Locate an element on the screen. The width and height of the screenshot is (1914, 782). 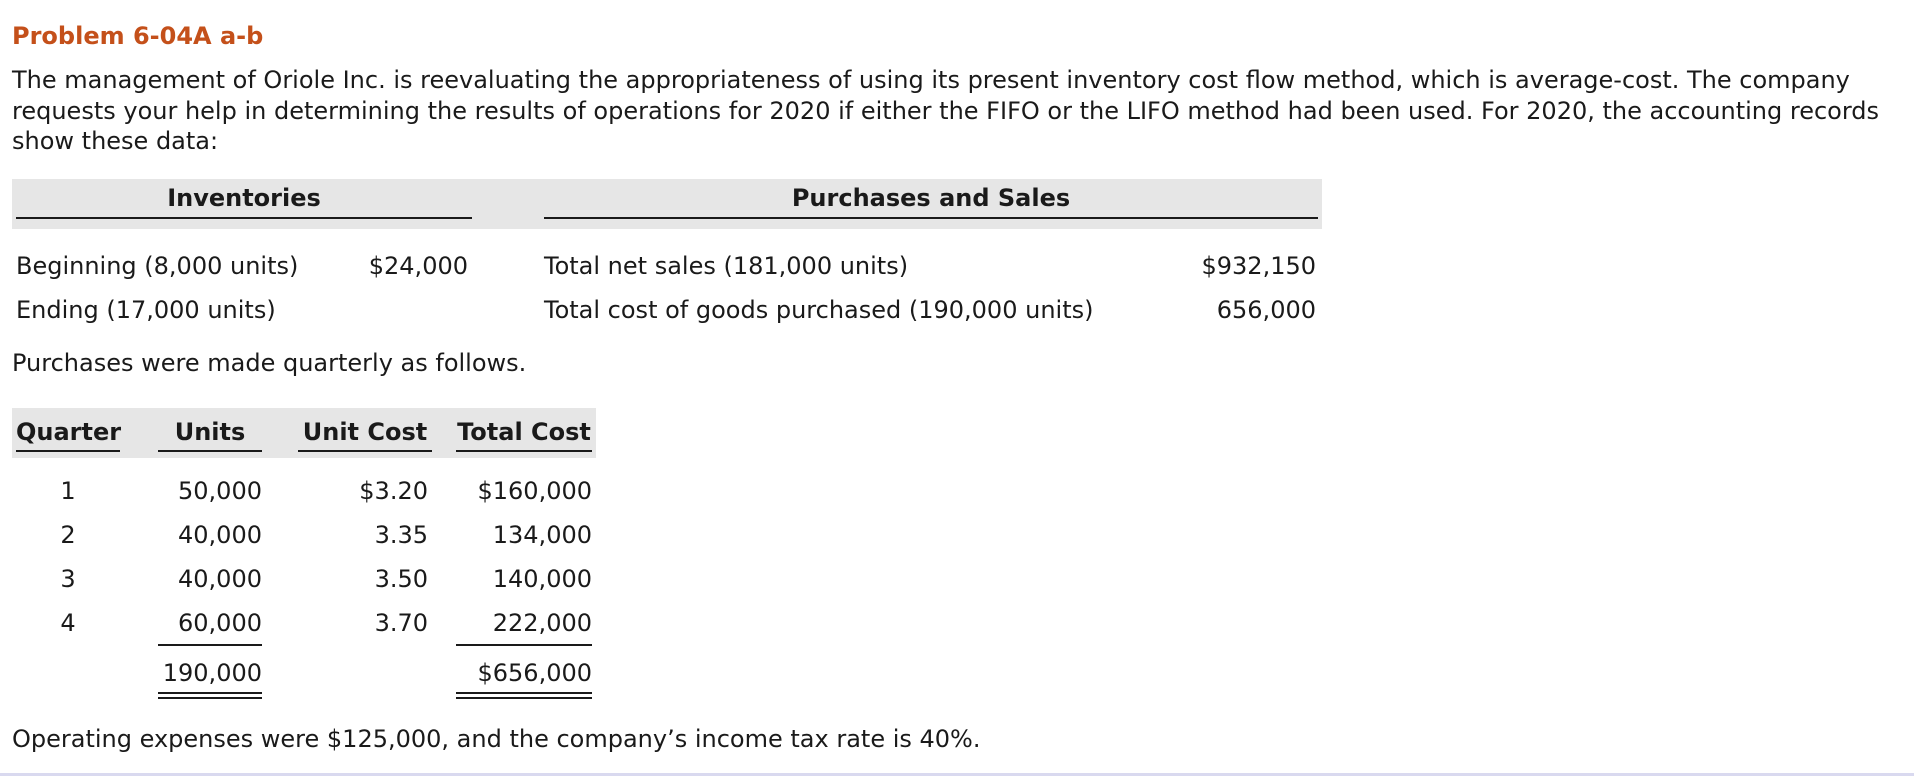
net-sales-label: Total net sales (181,000 units) is located at coordinates (726, 266).